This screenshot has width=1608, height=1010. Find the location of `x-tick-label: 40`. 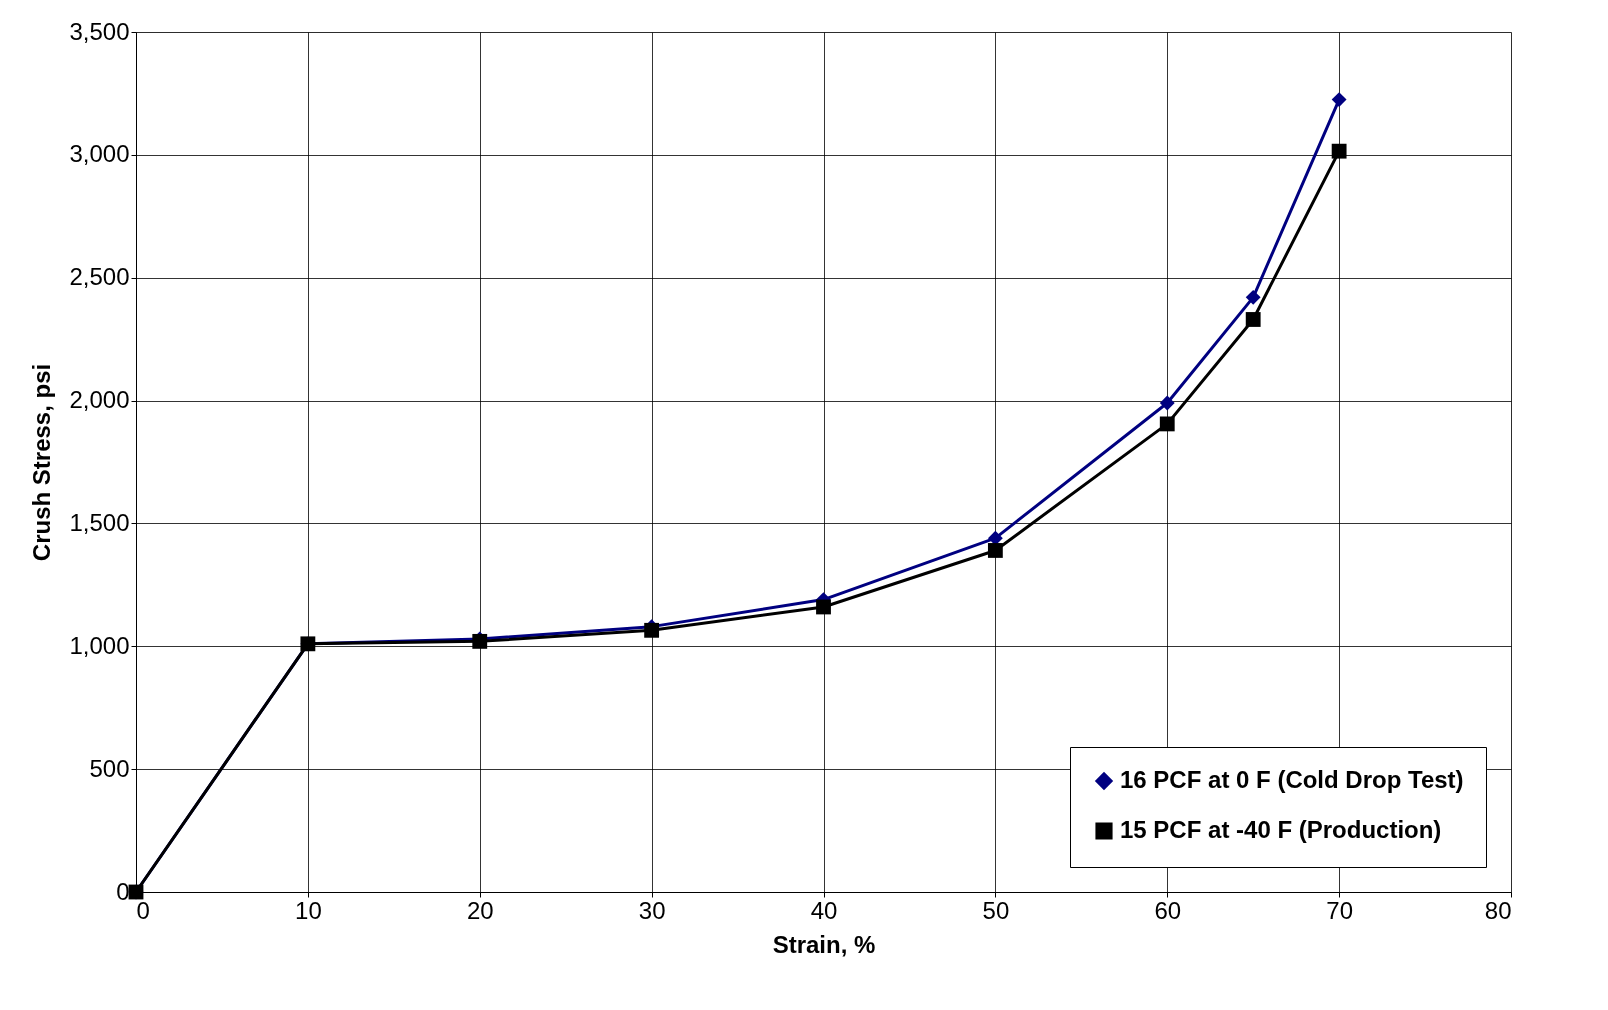

x-tick-label: 40 is located at coordinates (824, 910).